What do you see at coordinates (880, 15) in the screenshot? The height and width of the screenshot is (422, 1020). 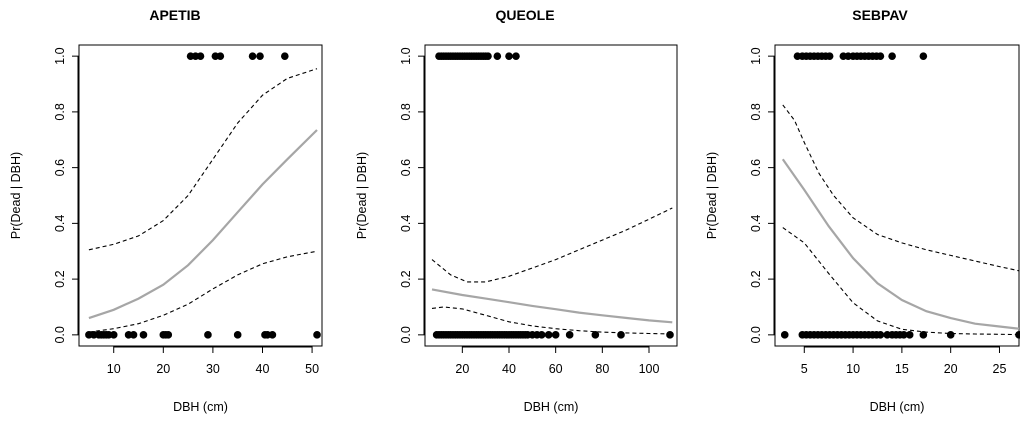 I see `chart-title: SEBPAV` at bounding box center [880, 15].